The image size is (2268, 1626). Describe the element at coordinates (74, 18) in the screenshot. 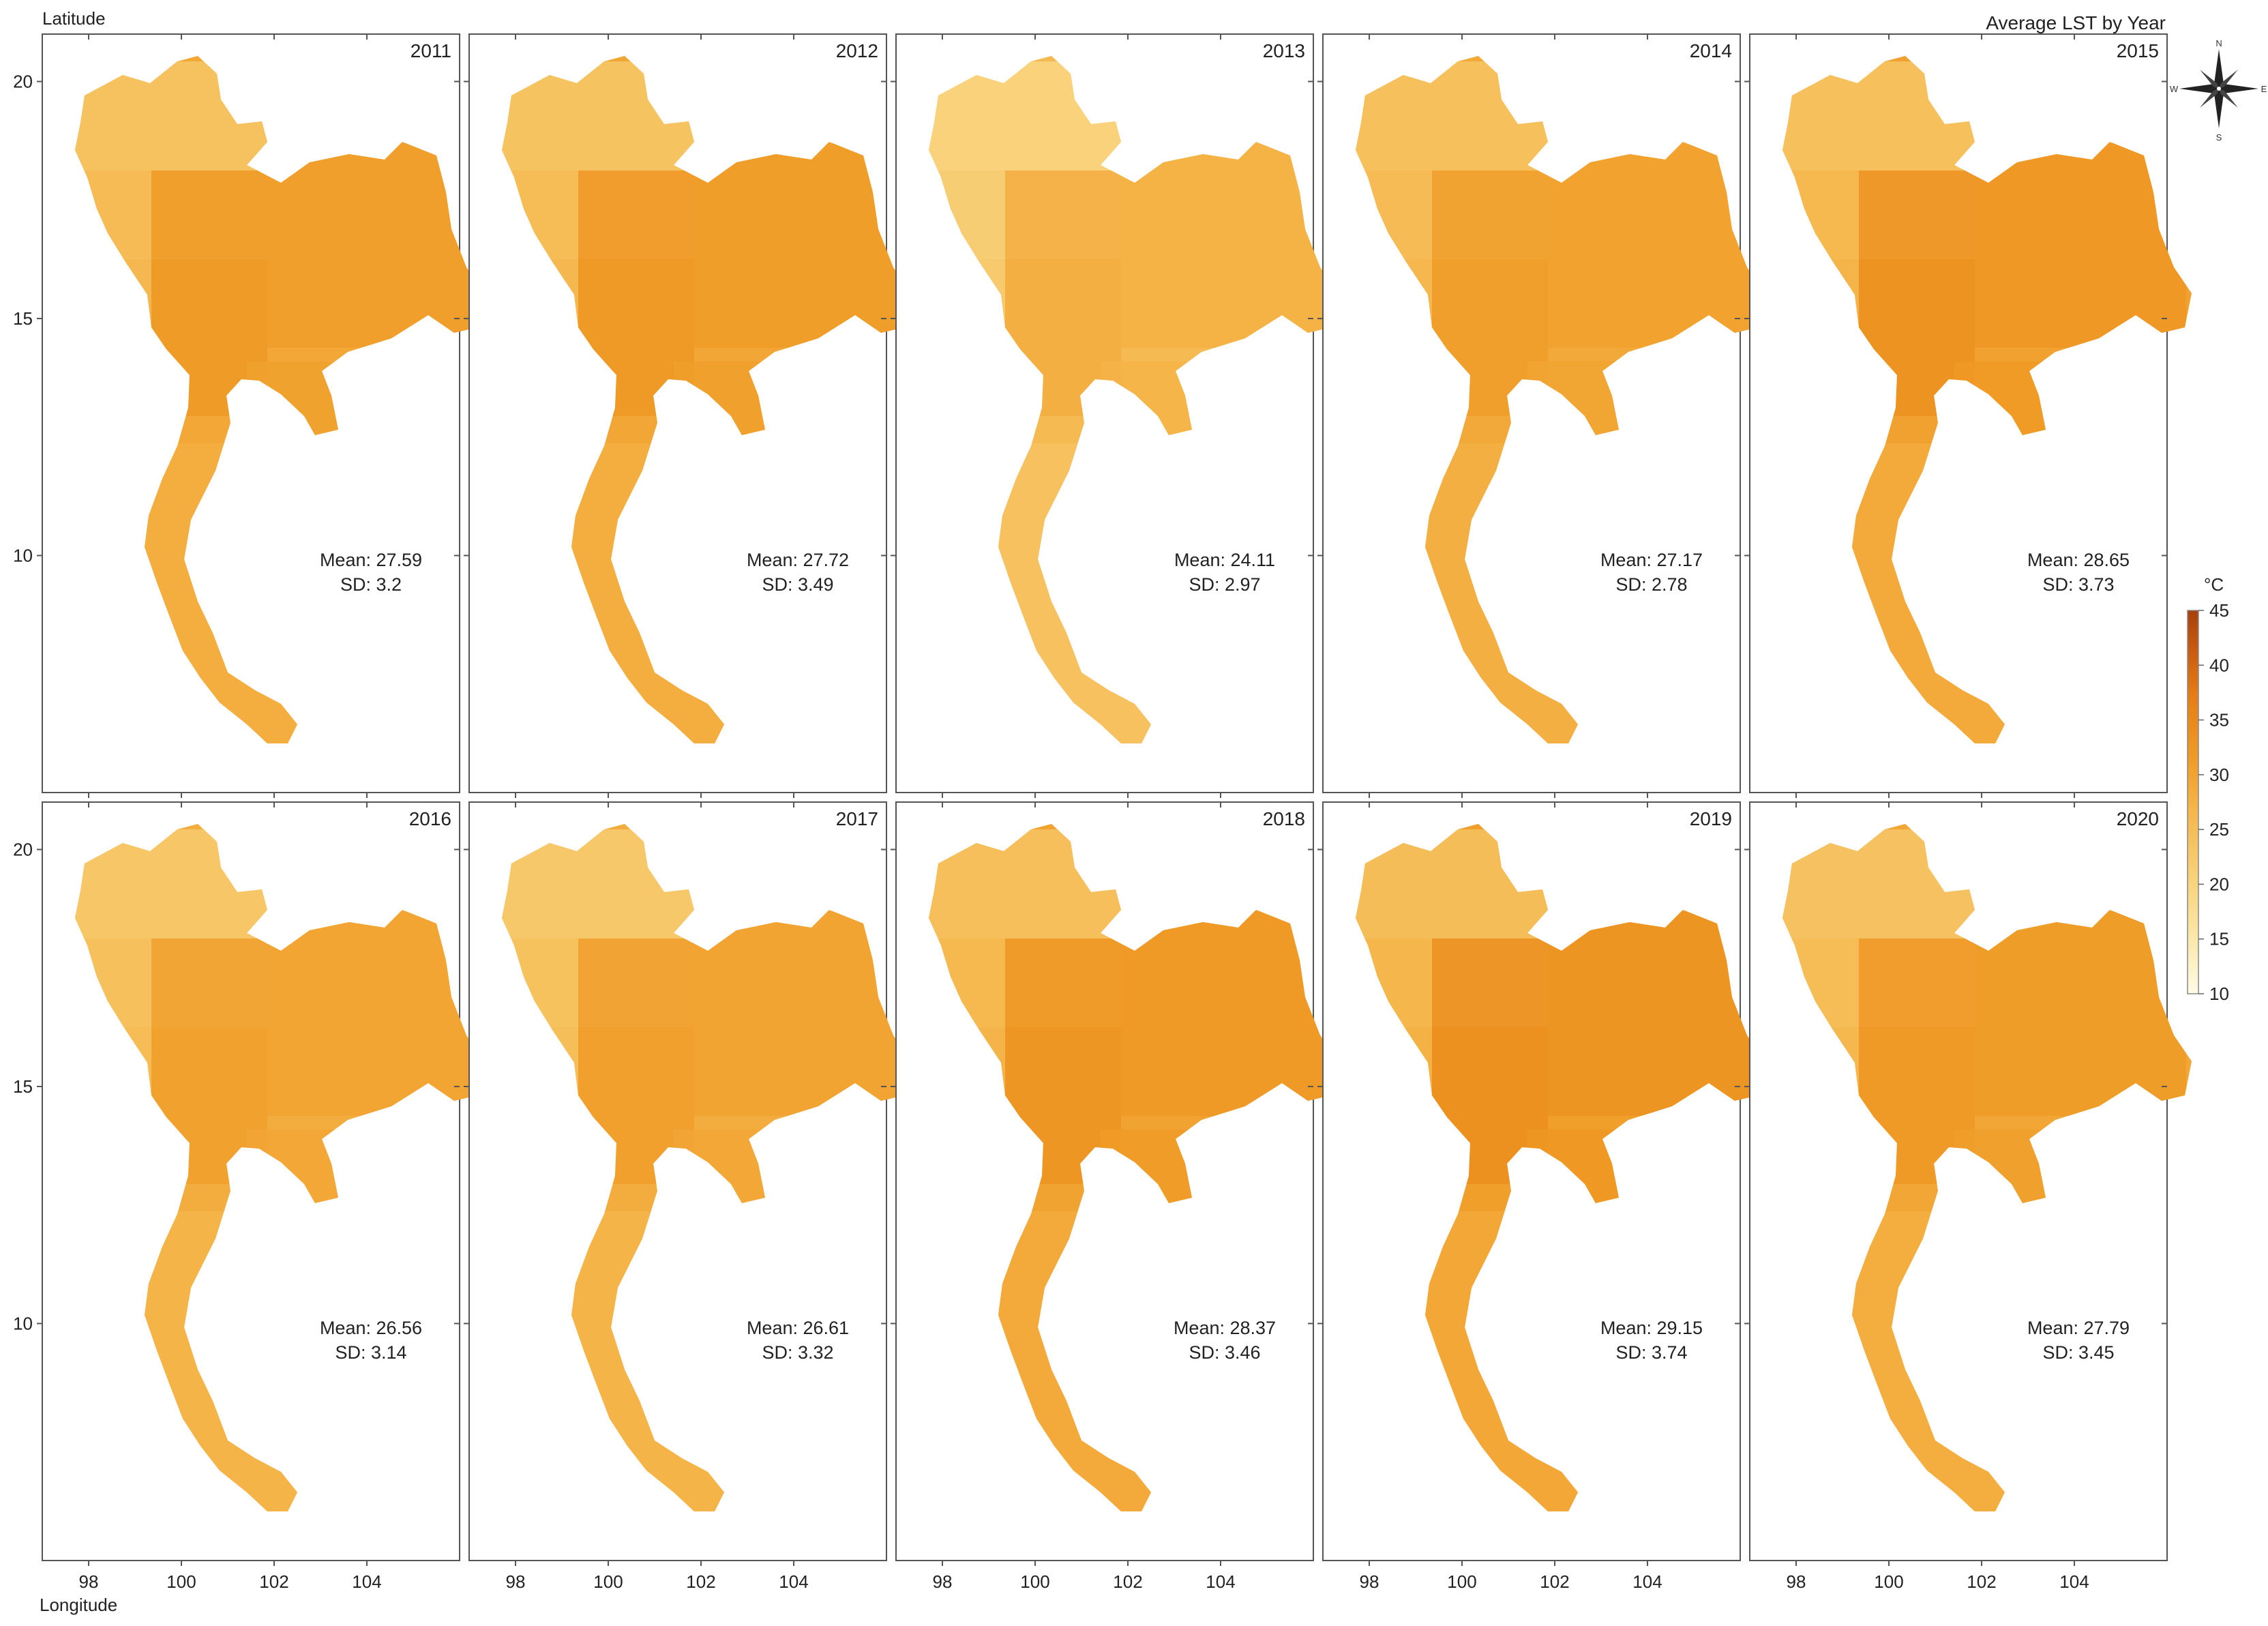

I see `latitude-axis-label: Latitude` at that location.